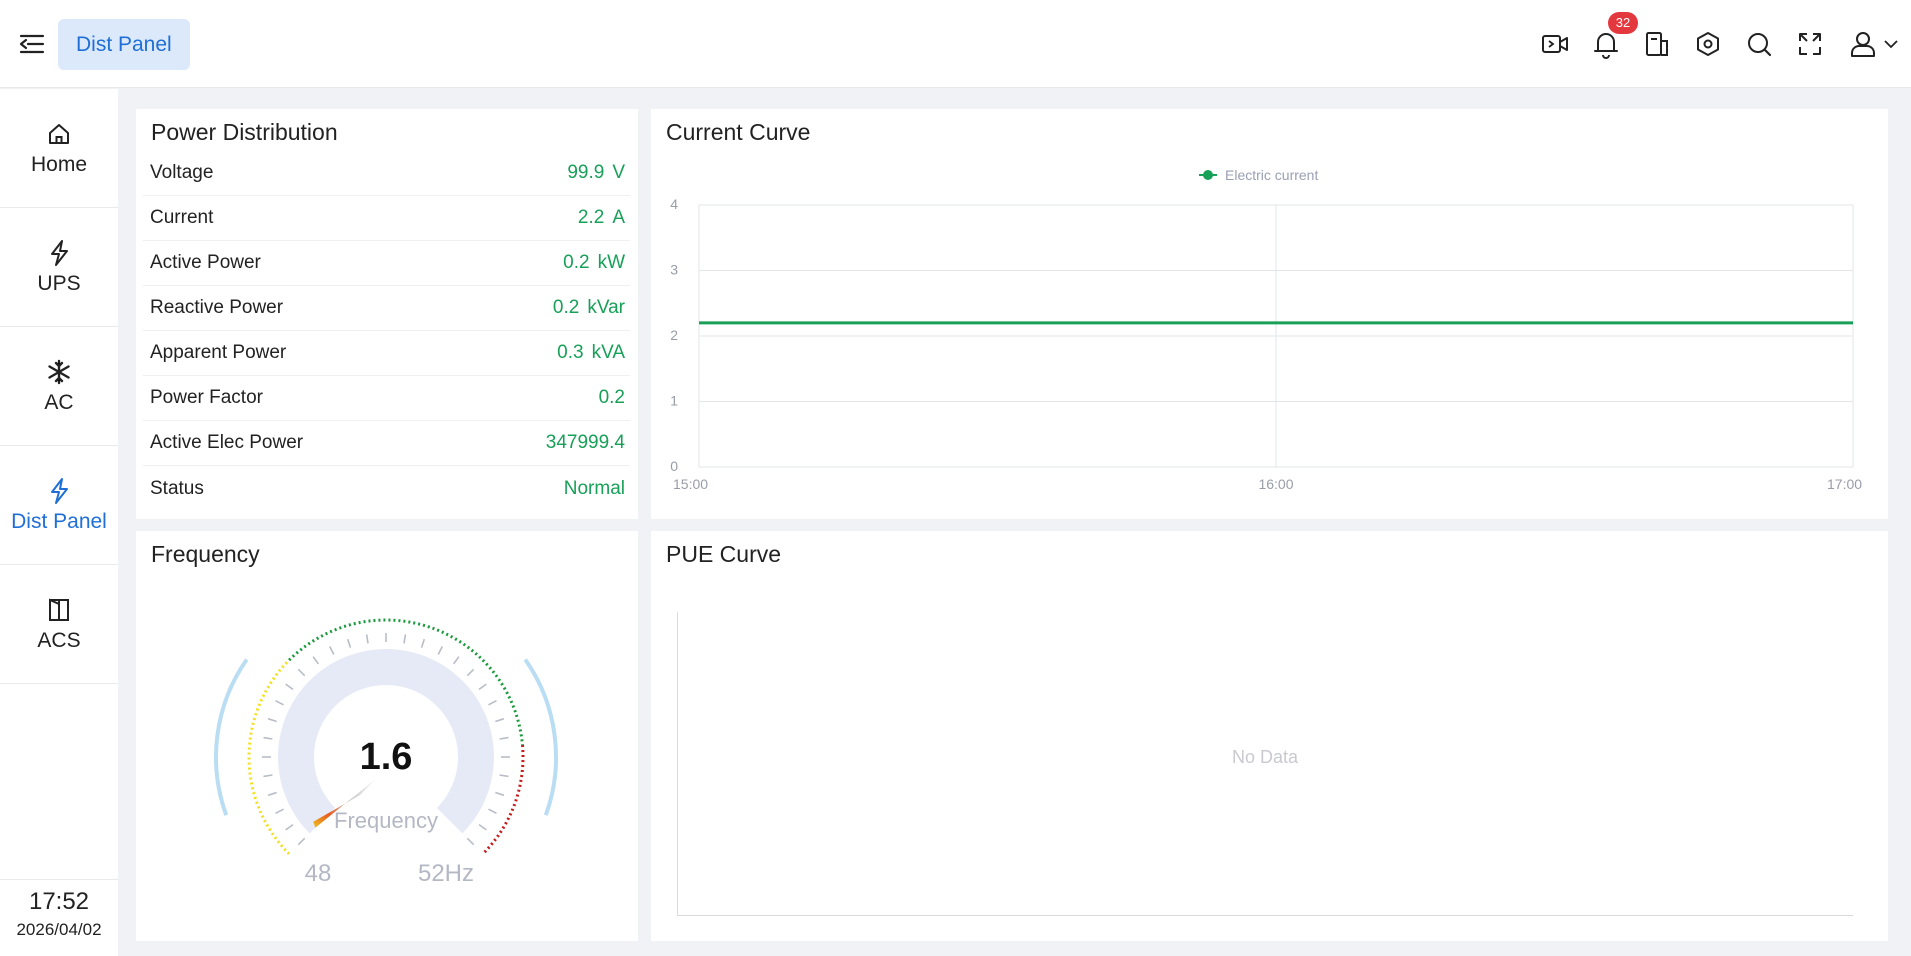 The image size is (1911, 956). What do you see at coordinates (594, 263) in the screenshot?
I see `pd-value: 0.2 kW` at bounding box center [594, 263].